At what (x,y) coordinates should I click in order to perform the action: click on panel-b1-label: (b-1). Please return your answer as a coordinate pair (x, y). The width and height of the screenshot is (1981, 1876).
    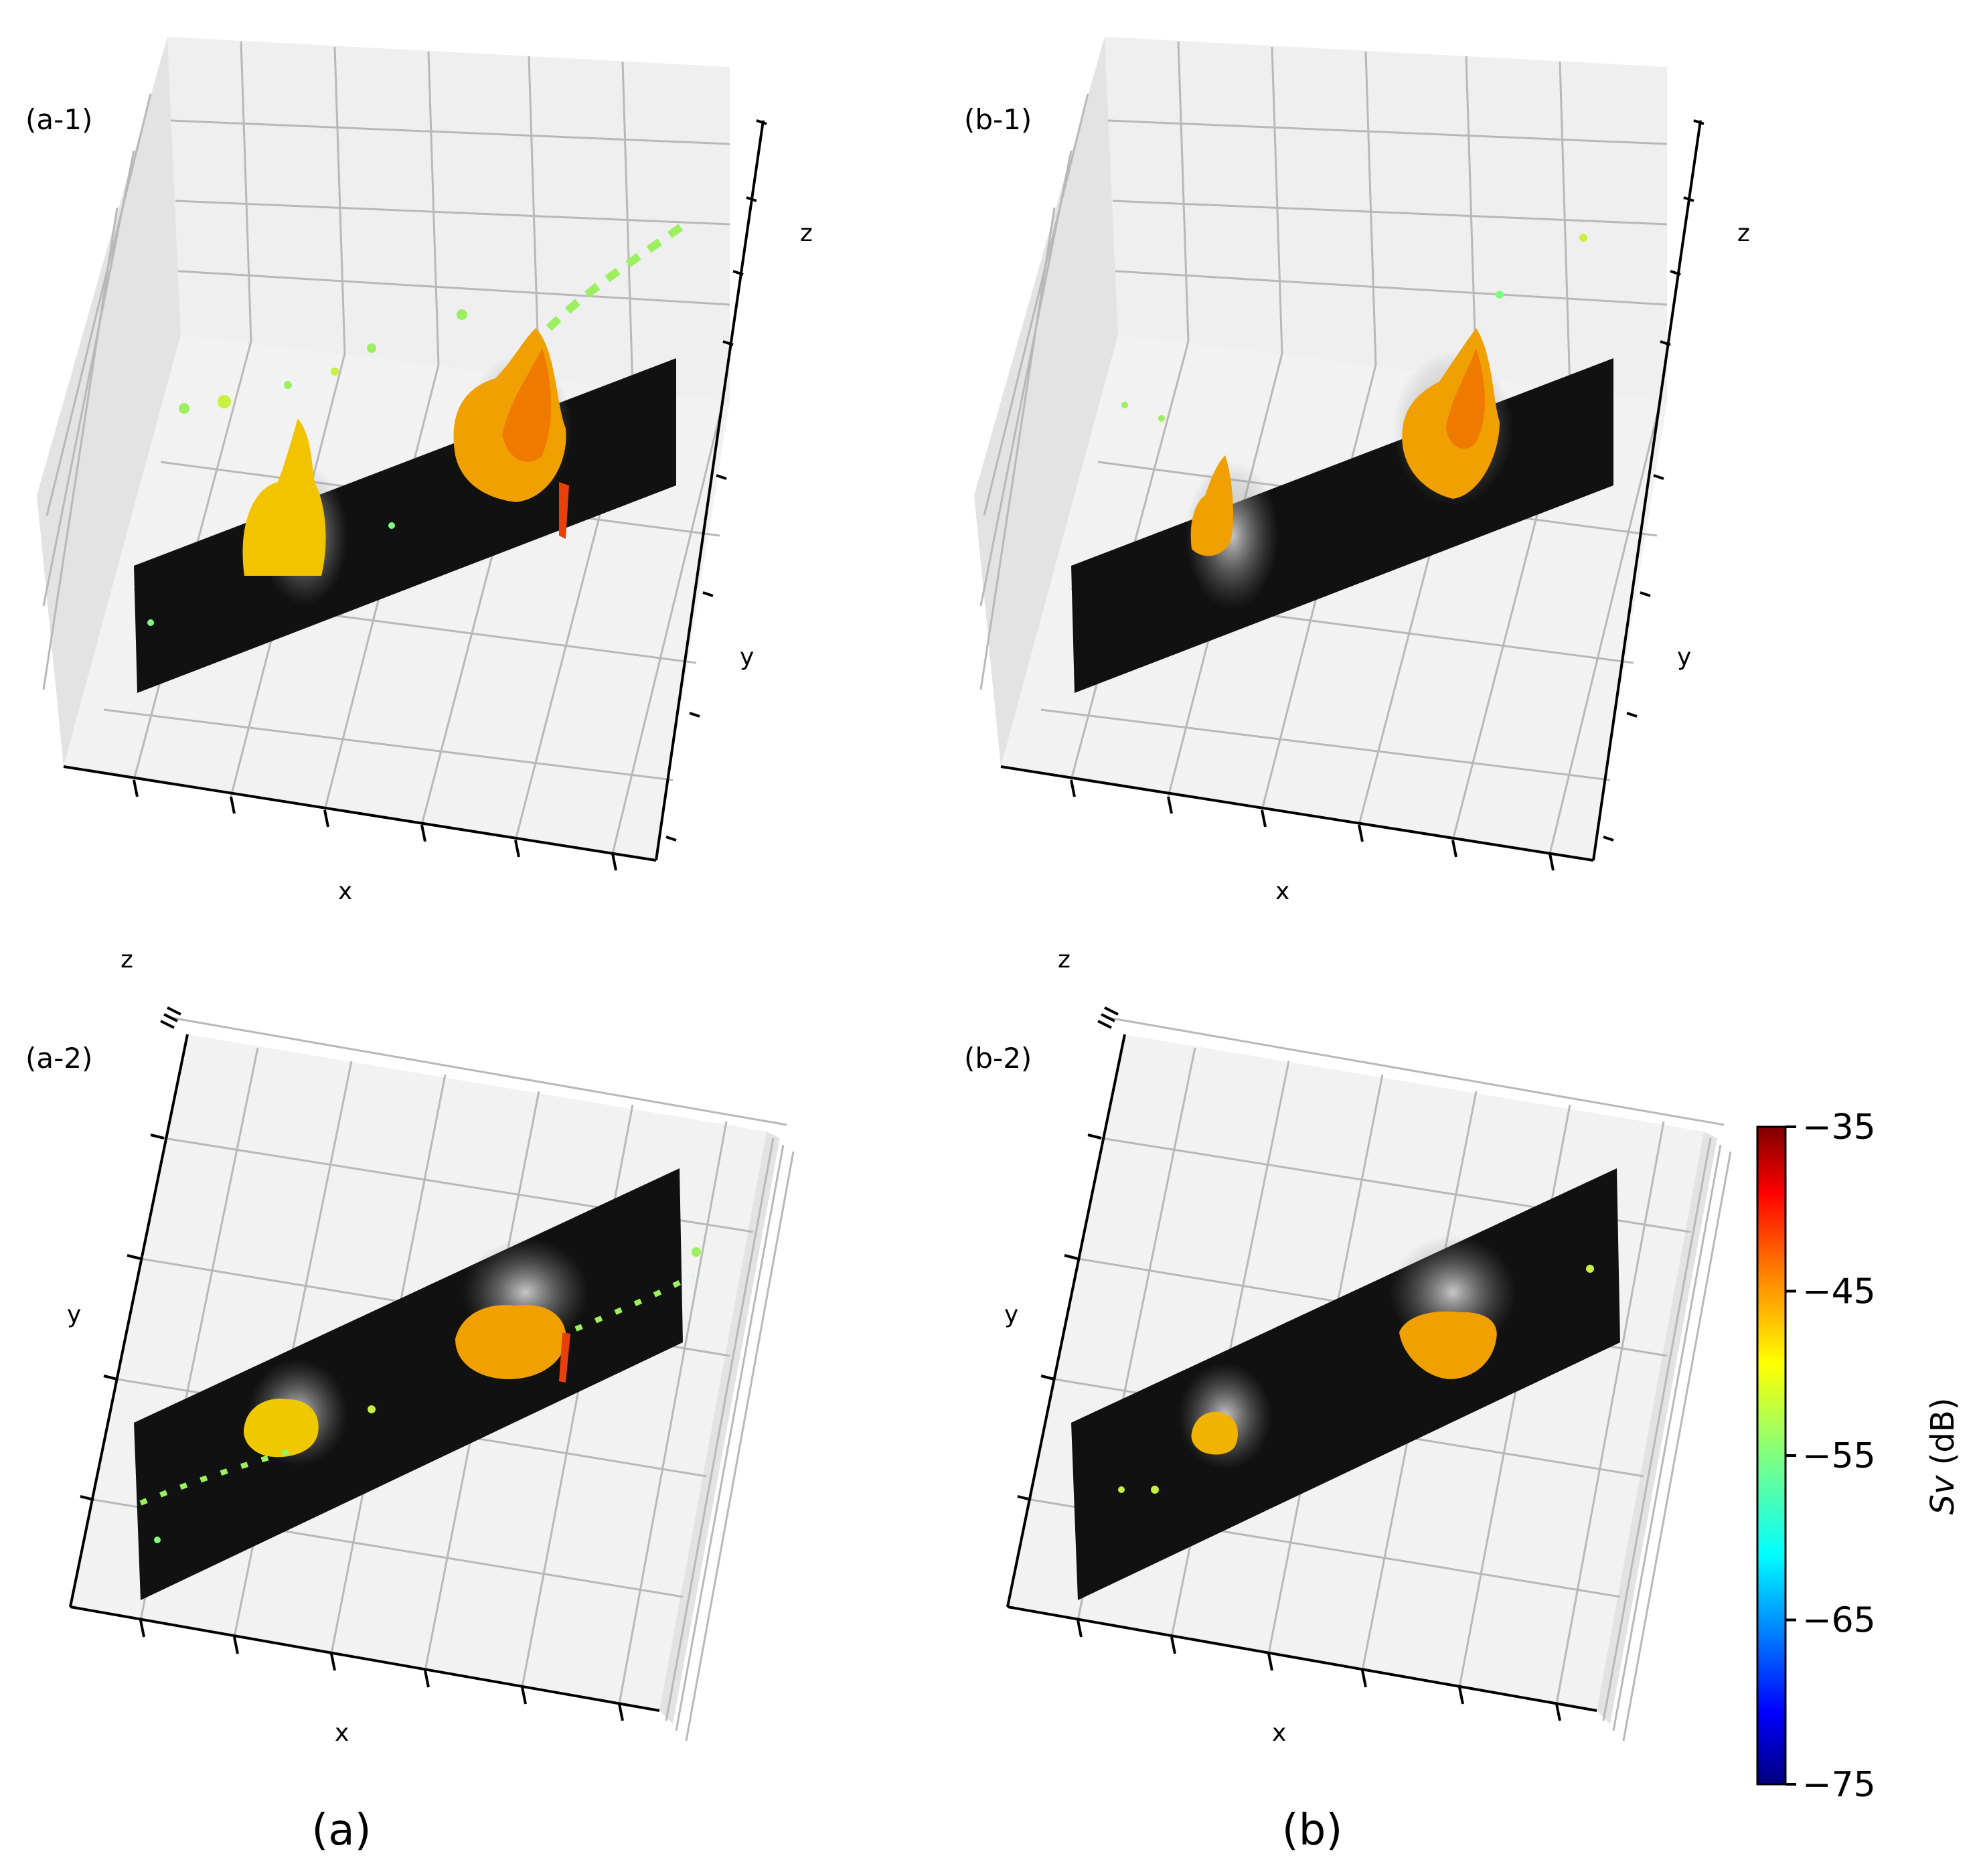
    Looking at the image, I should click on (998, 119).